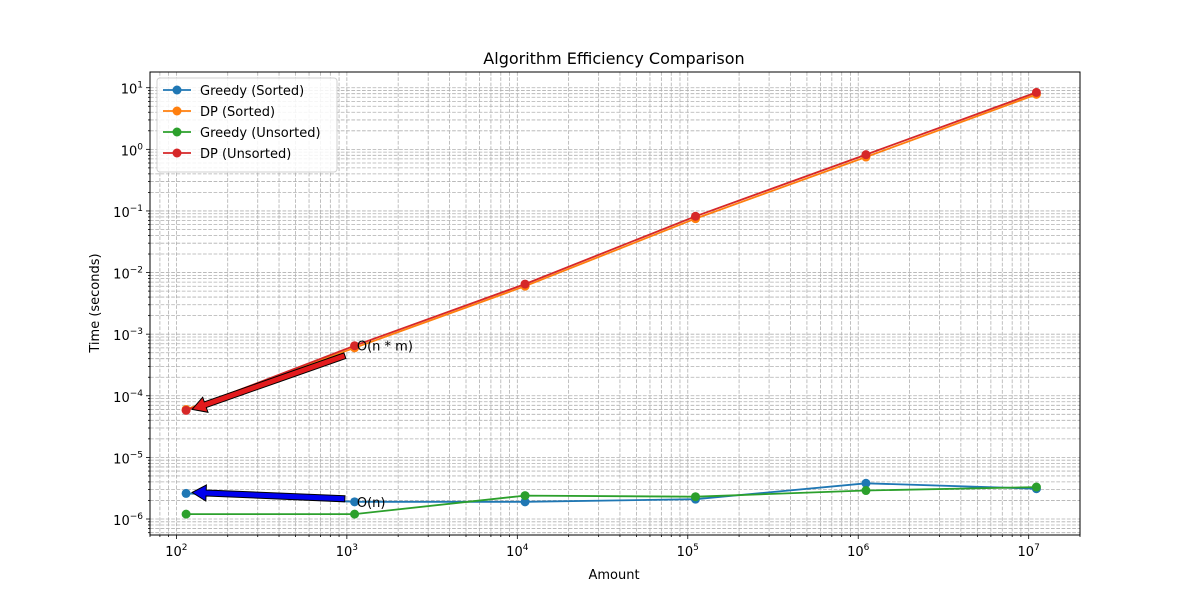 This screenshot has width=1200, height=600. I want to click on y-tick-label: 10⁰, so click(132, 150).